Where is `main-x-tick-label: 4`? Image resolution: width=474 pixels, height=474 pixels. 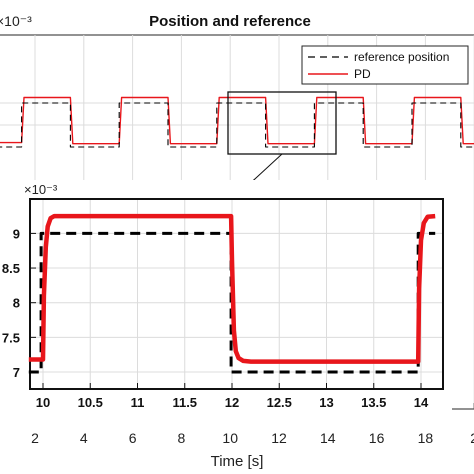 main-x-tick-label: 4 is located at coordinates (84, 438).